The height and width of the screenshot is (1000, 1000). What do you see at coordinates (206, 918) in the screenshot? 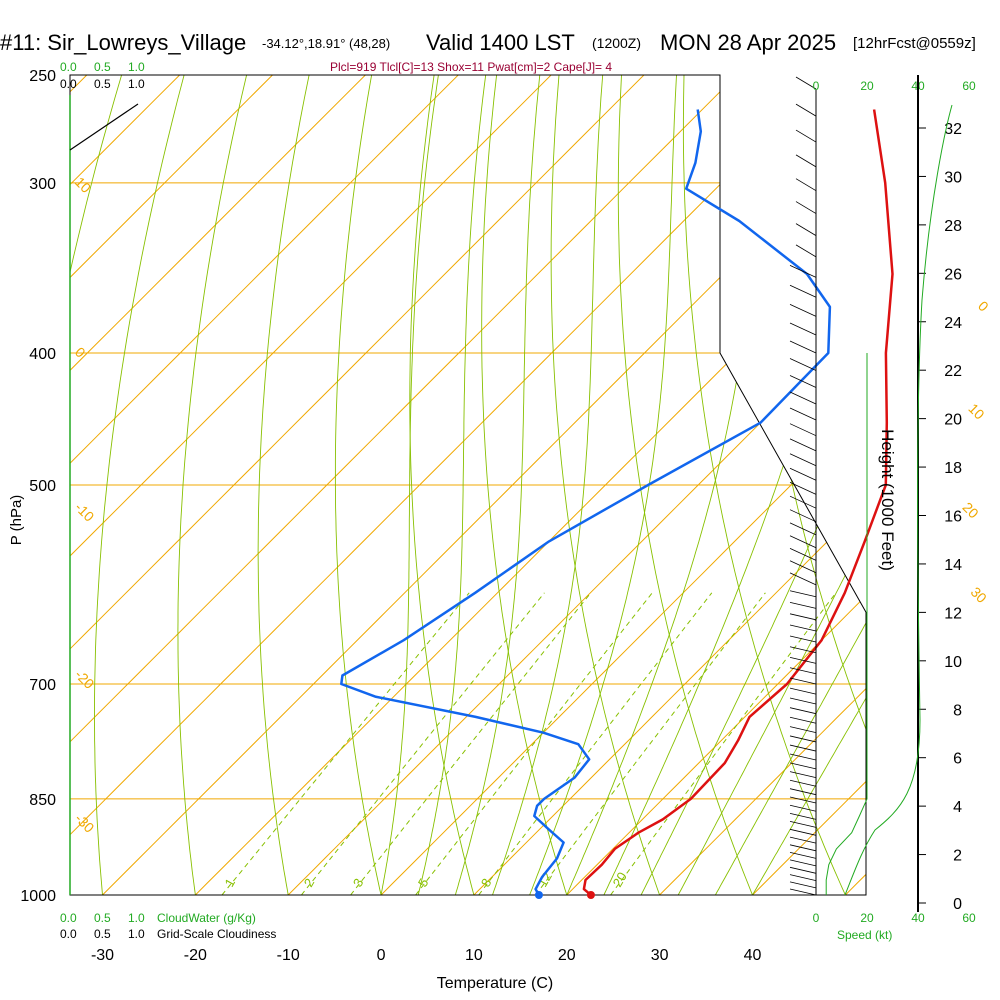
I see `cloudwater-title: CloudWater (g/Kg)` at bounding box center [206, 918].